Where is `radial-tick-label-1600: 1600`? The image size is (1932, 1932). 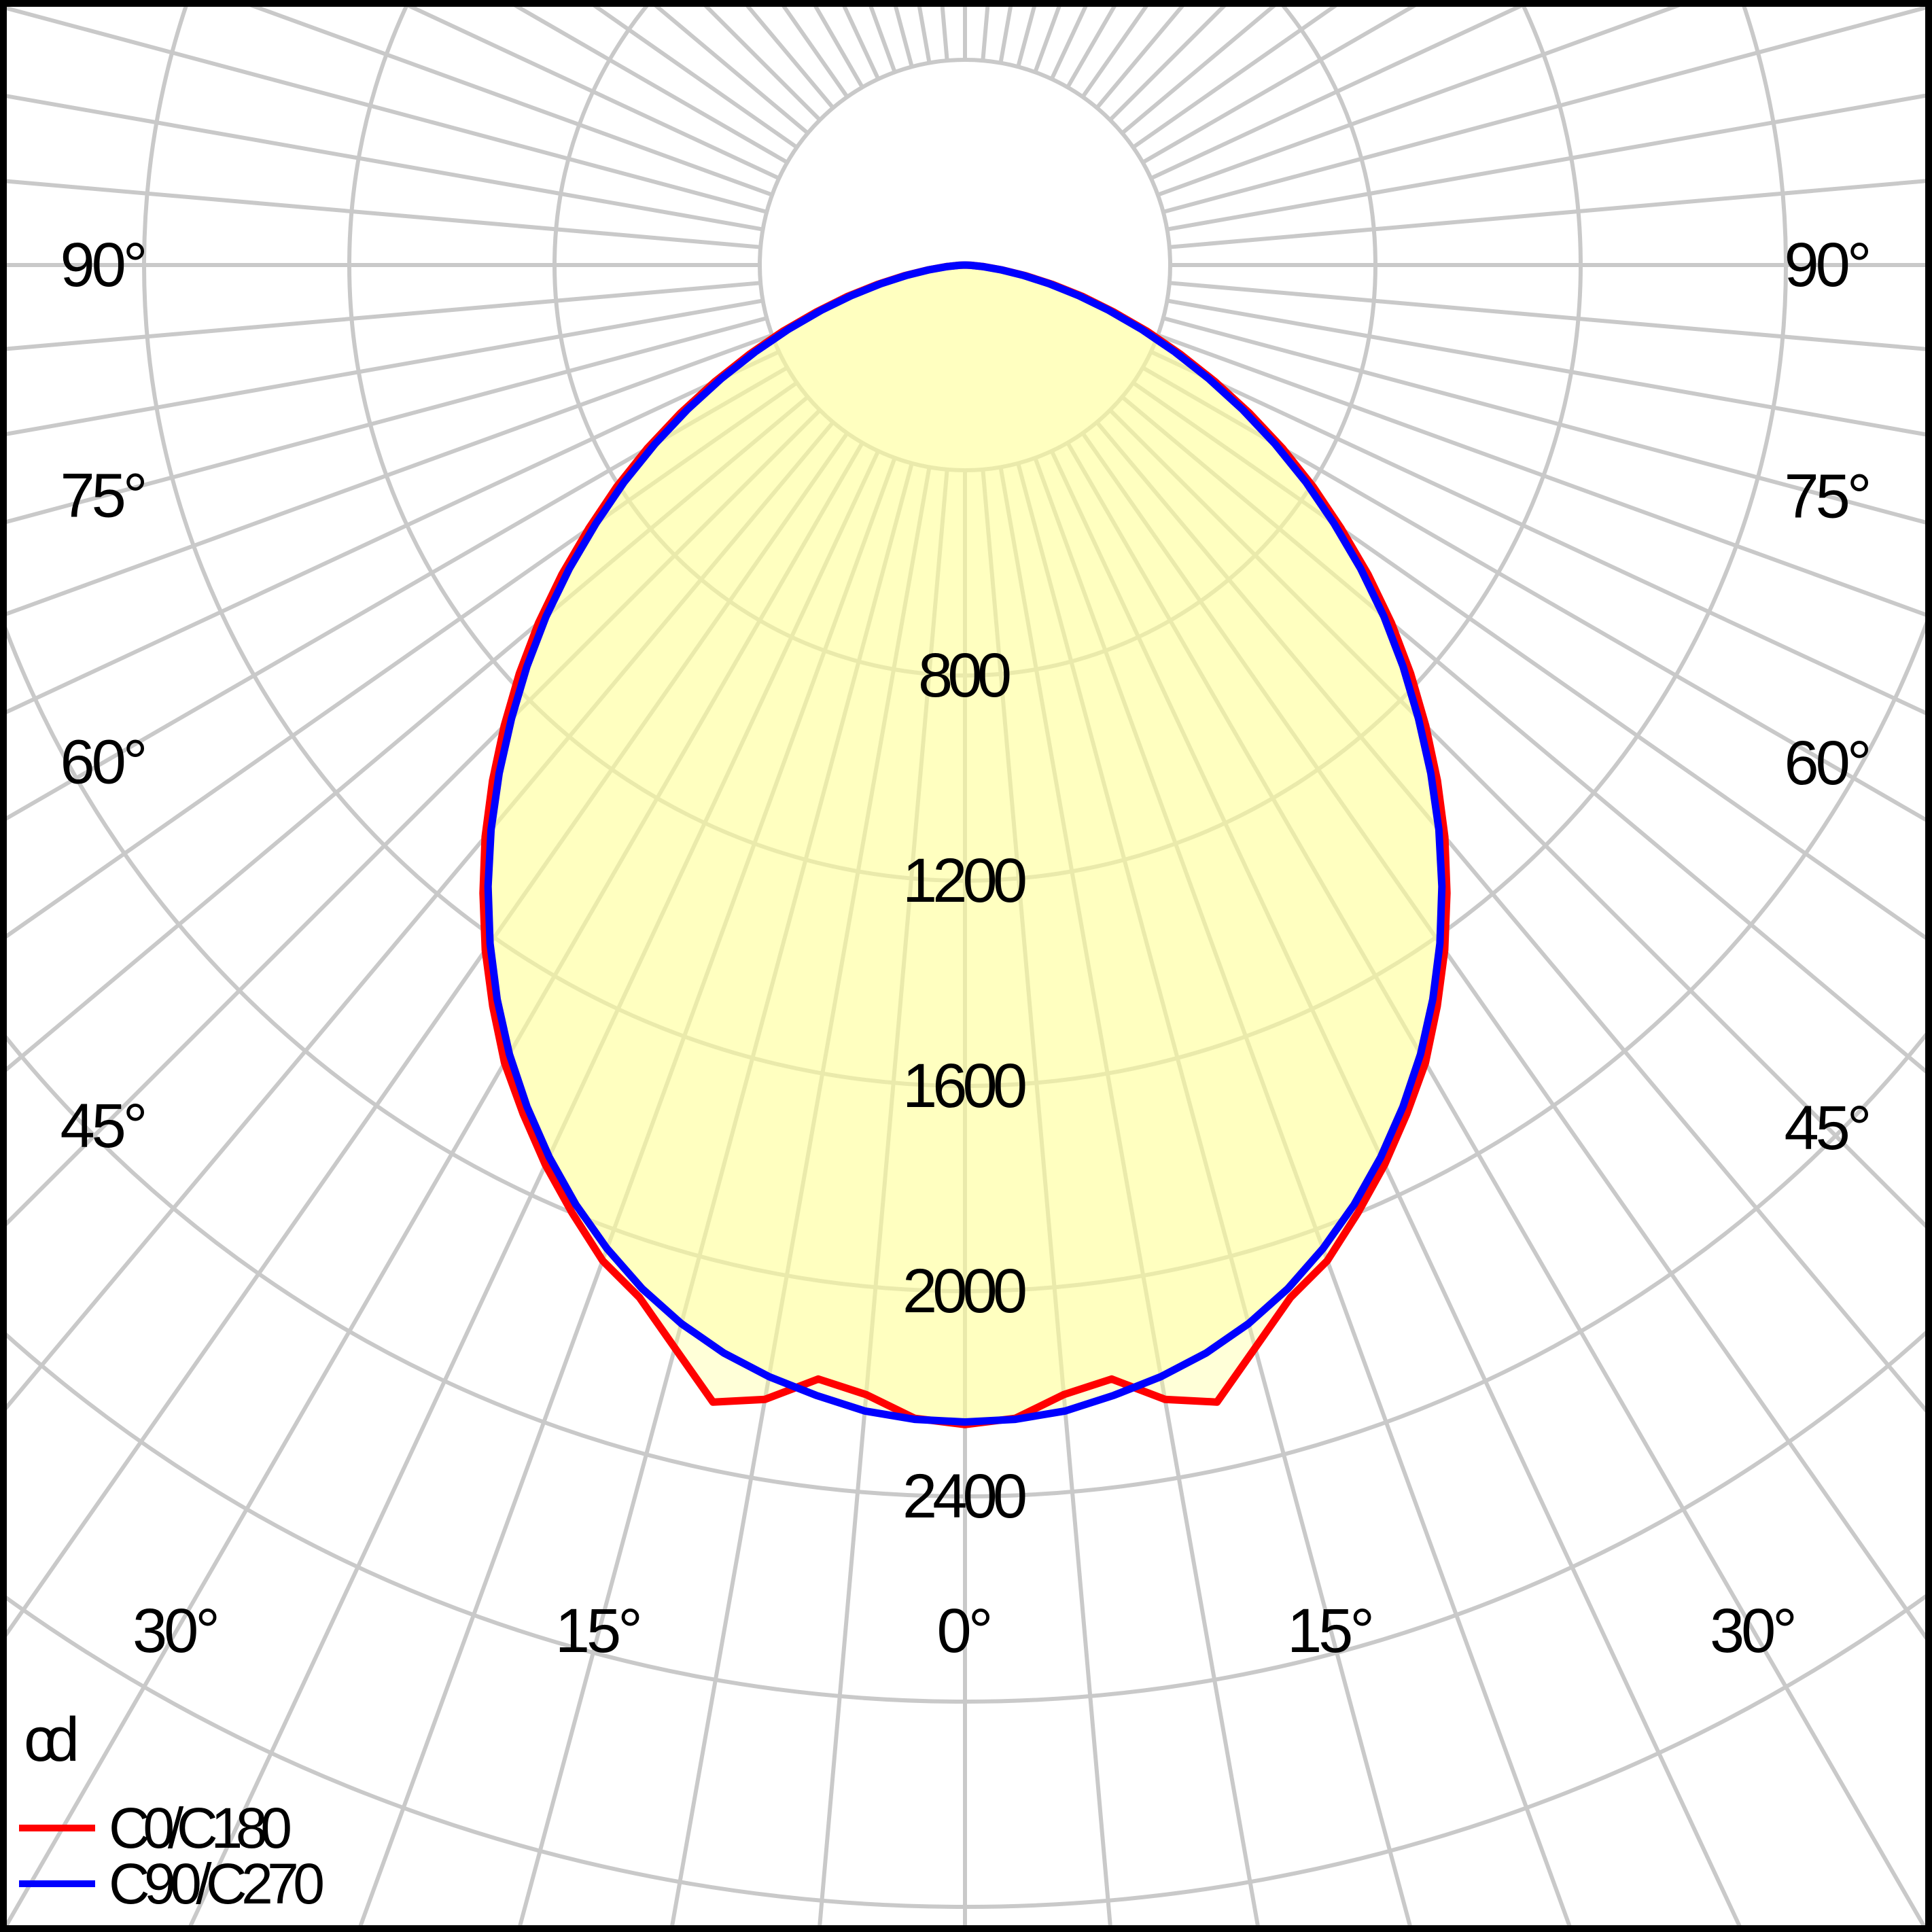
radial-tick-label-1600: 1600 is located at coordinates (965, 1086).